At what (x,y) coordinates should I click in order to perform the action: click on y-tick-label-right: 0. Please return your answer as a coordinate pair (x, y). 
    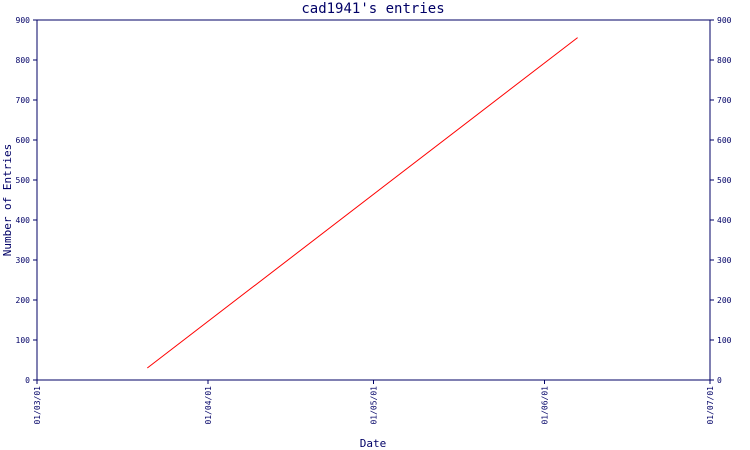
    Looking at the image, I should click on (719, 380).